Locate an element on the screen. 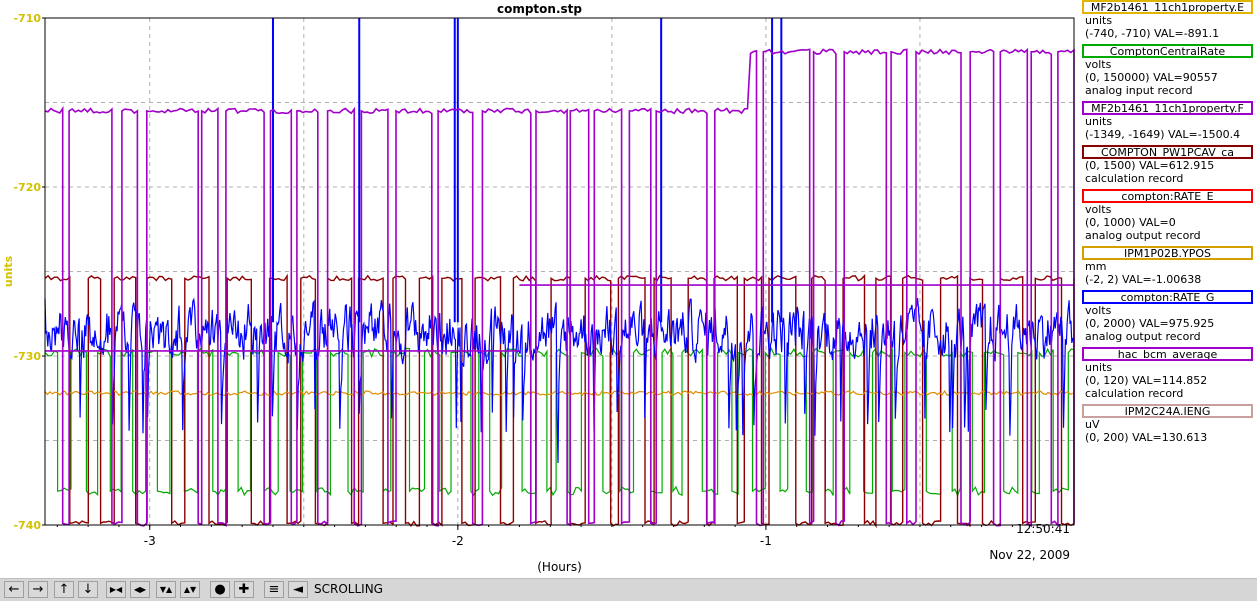 Image resolution: width=1257 pixels, height=601 pixels. legend-detail: mm is located at coordinates (1096, 266).